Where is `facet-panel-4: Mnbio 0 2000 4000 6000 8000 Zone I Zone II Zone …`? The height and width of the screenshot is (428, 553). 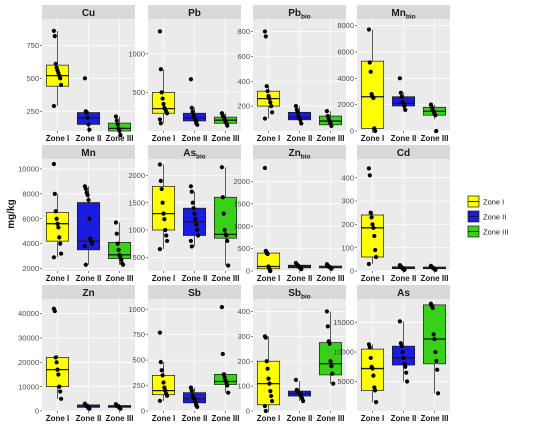 facet-panel-4: Mnbio 0 2000 4000 6000 8000 Zone I Zone II Zone … is located at coordinates (393, 74).